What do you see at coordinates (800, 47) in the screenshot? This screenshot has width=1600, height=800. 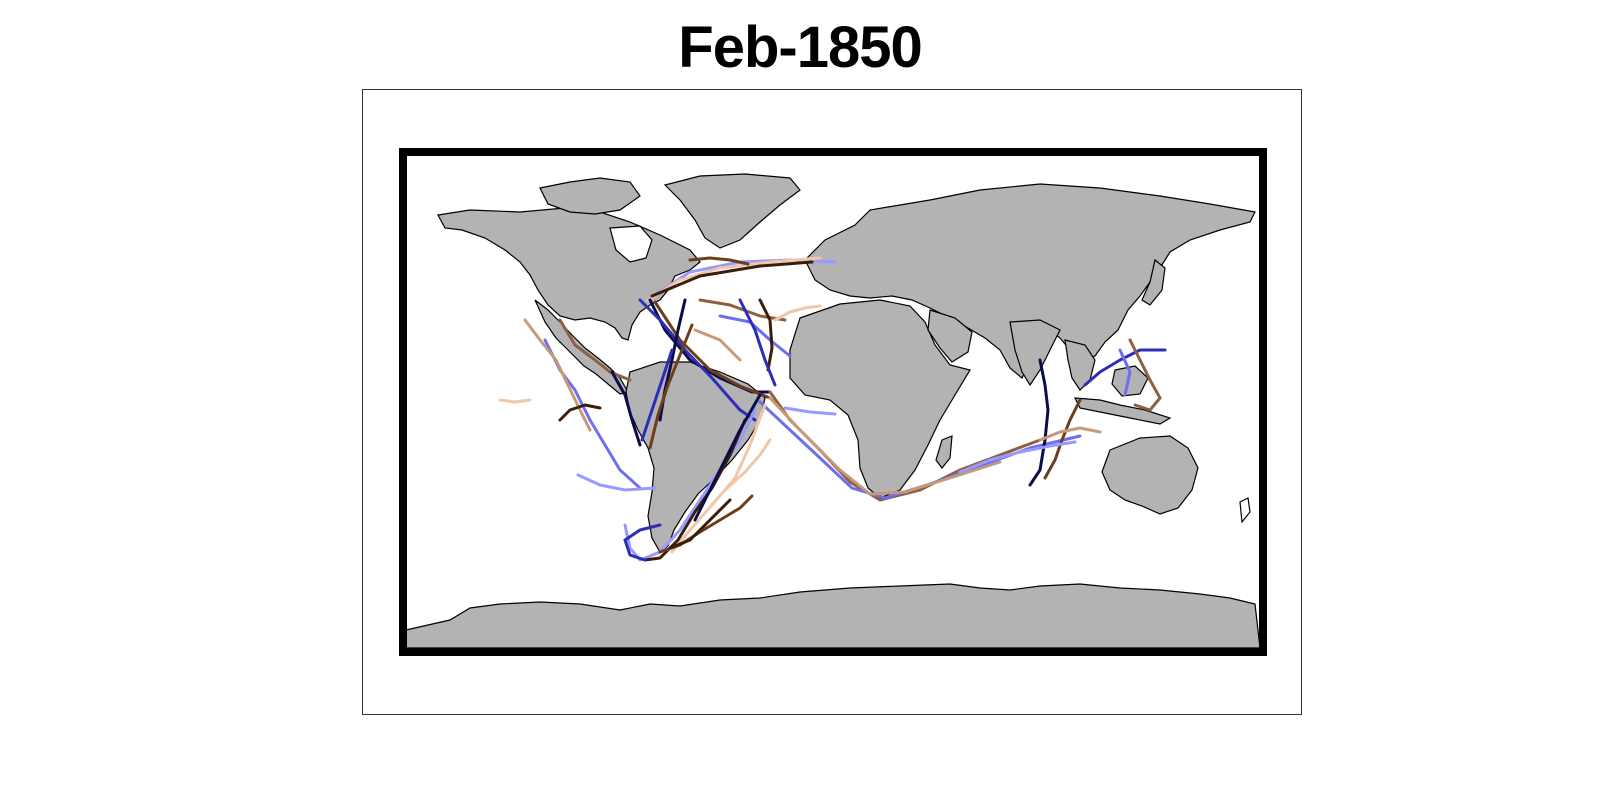 I see `map-title: Feb-1850` at bounding box center [800, 47].